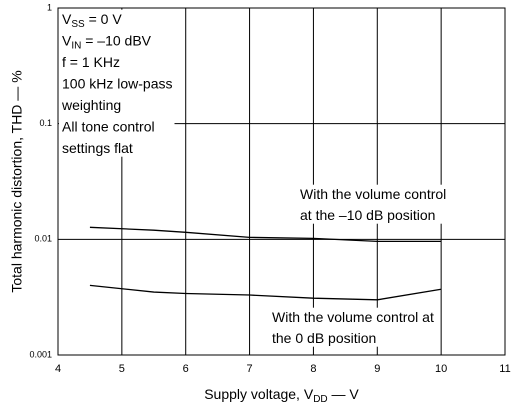  I want to click on text-run: All tone control, so click(108, 126).